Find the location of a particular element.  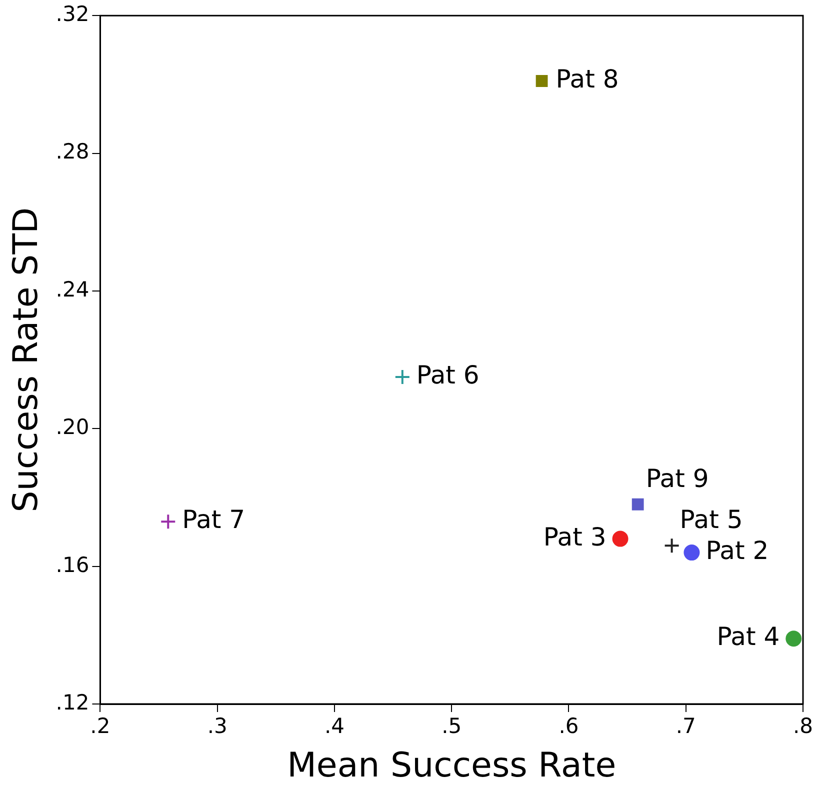

x-tick-label: .7 is located at coordinates (686, 726).